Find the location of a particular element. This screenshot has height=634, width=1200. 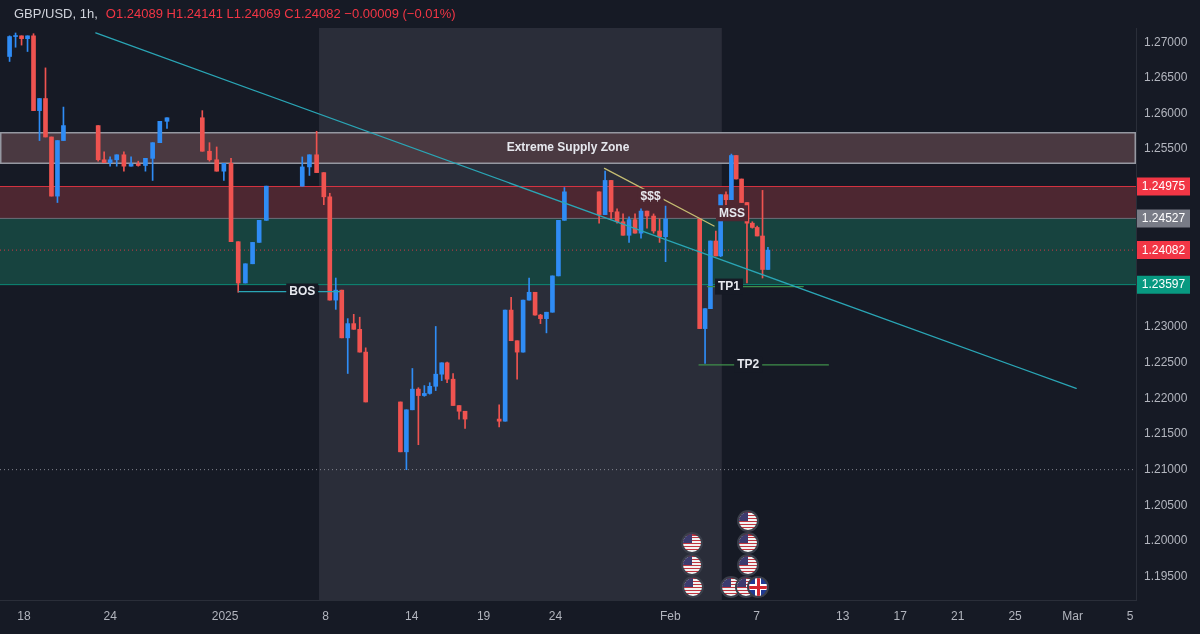

x-tick-label: 19 is located at coordinates (483, 615).